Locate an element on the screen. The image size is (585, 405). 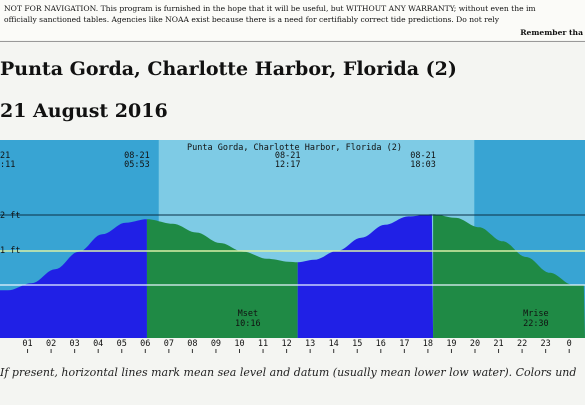
hour-tick-label: 05 is located at coordinates (122, 344).